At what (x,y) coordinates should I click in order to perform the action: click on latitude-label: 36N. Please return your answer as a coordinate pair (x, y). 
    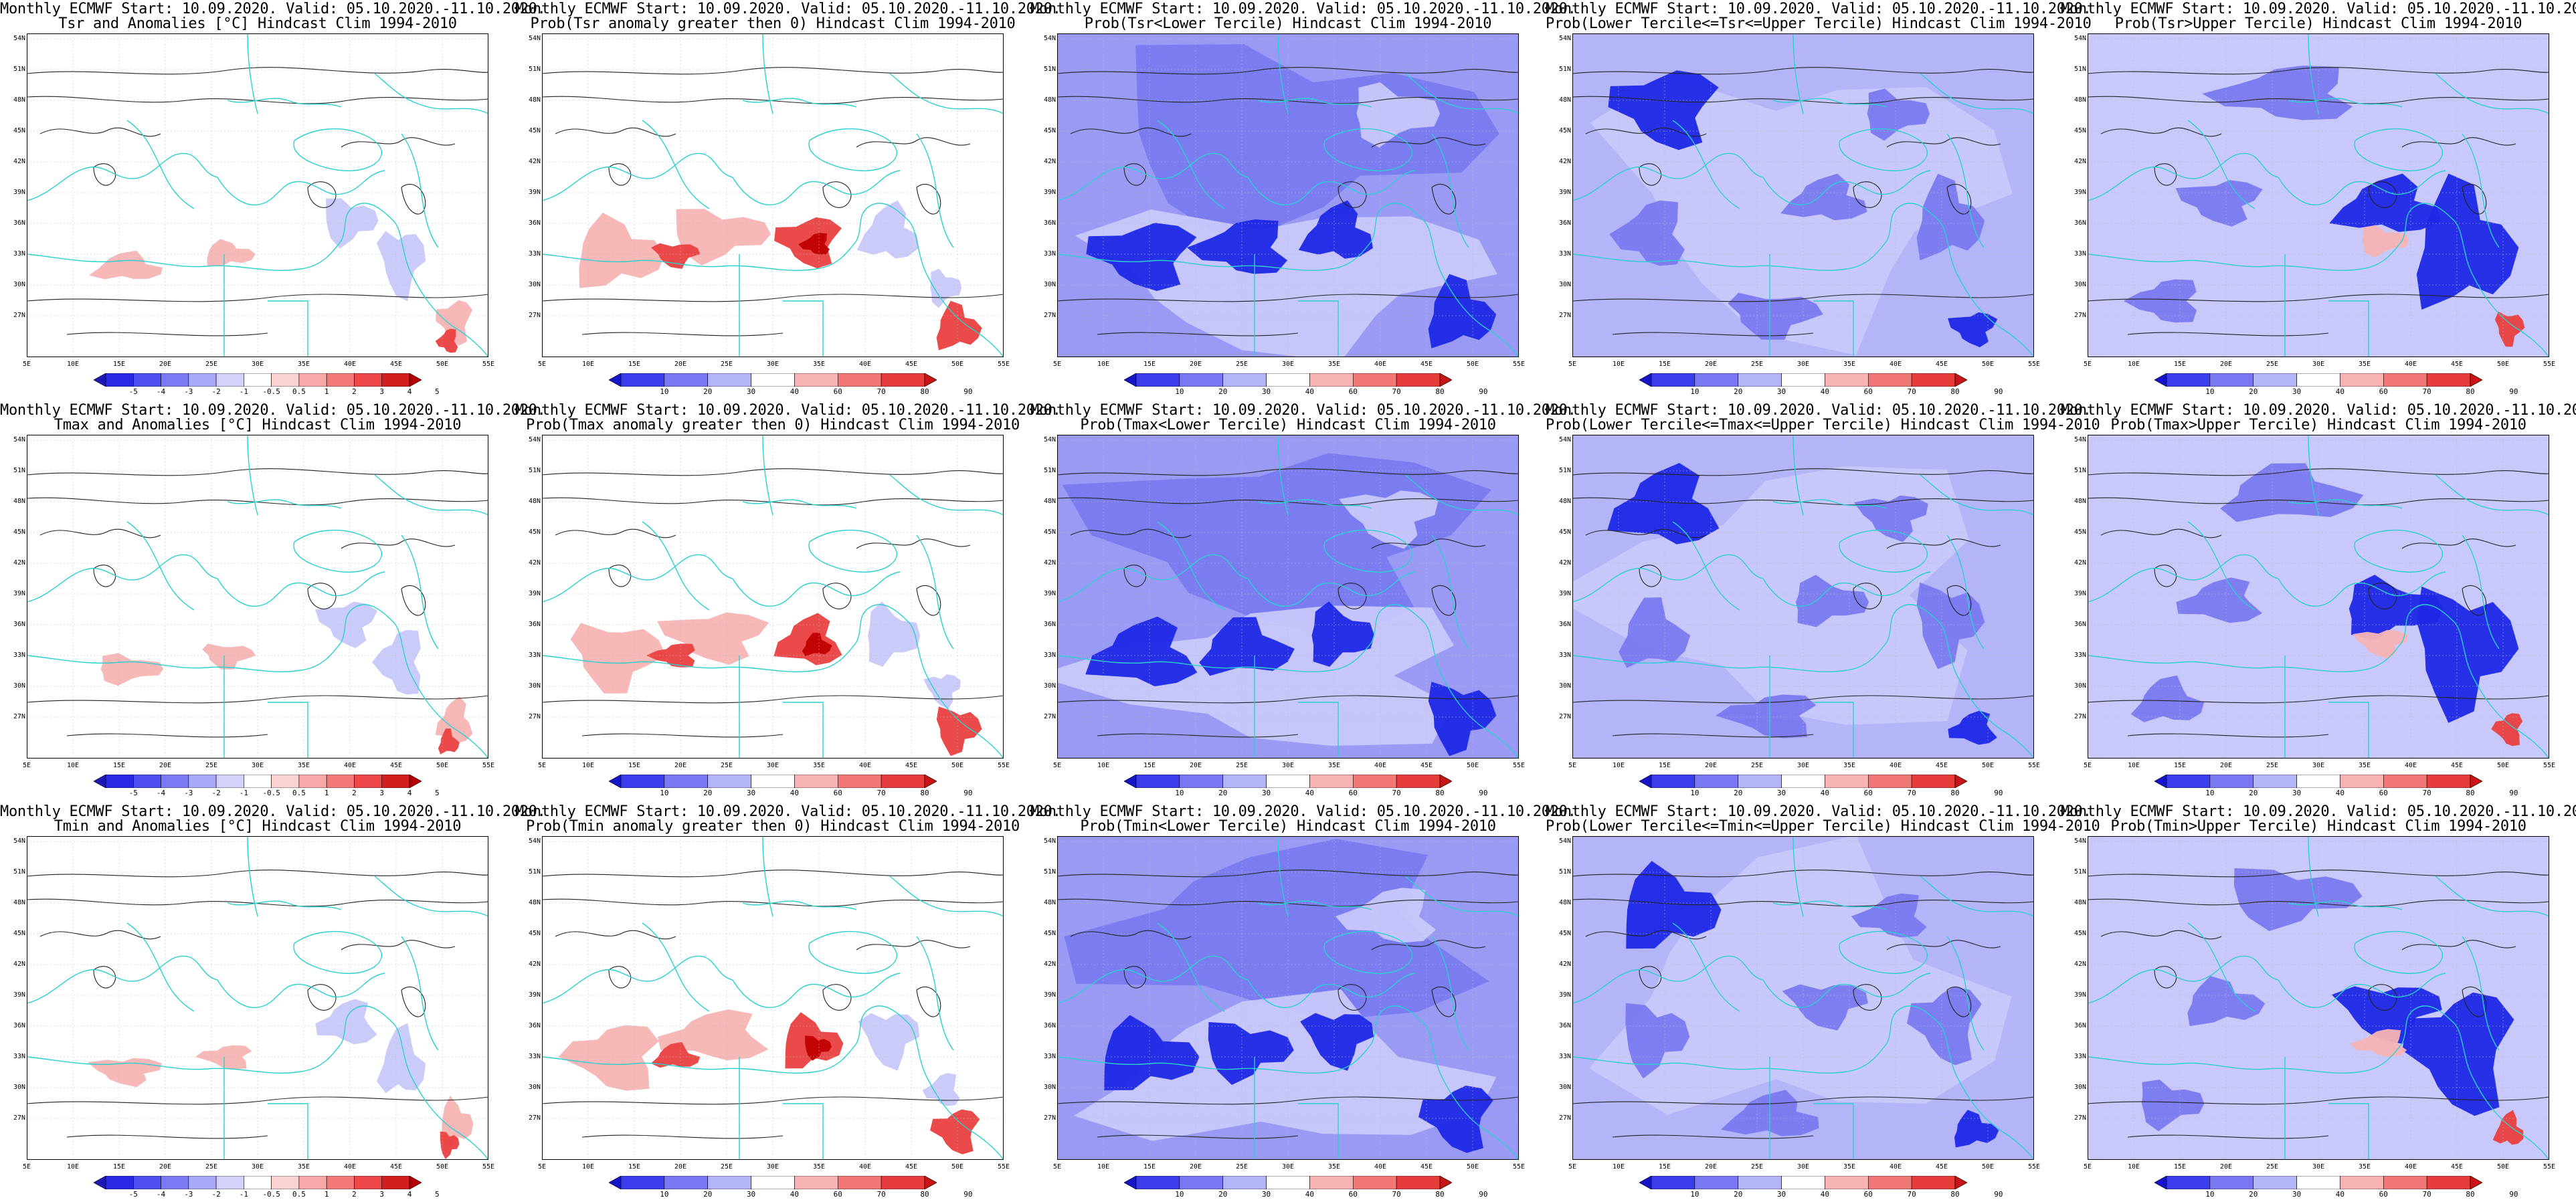
    Looking at the image, I should click on (19, 1025).